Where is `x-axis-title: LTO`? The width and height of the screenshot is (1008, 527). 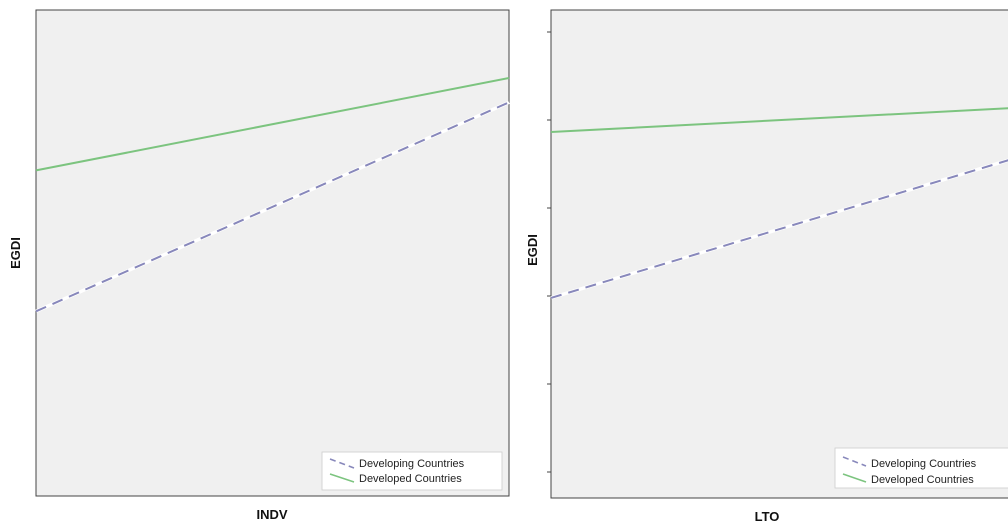 x-axis-title: LTO is located at coordinates (767, 516).